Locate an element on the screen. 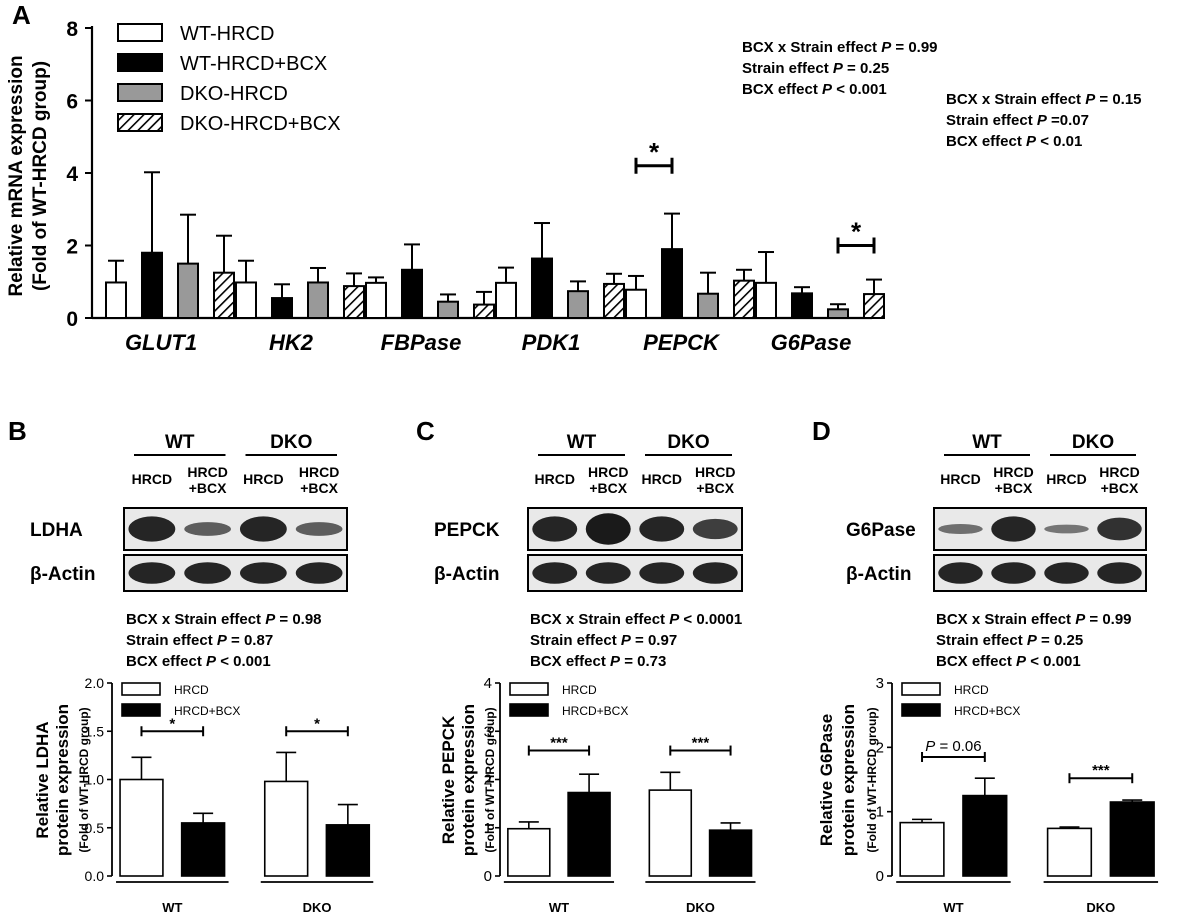 The image size is (1200, 917). legend-label: DKO-HRCD is located at coordinates (234, 94).